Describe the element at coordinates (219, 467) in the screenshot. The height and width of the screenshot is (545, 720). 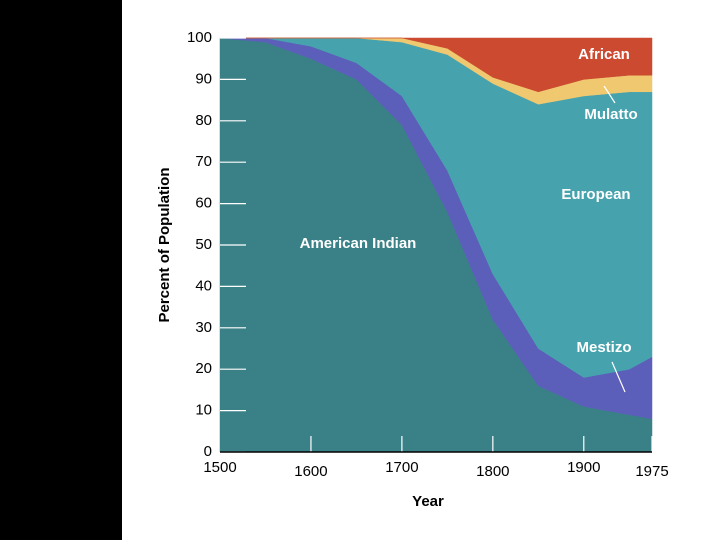
I see `x-tick-label: 1500` at that location.